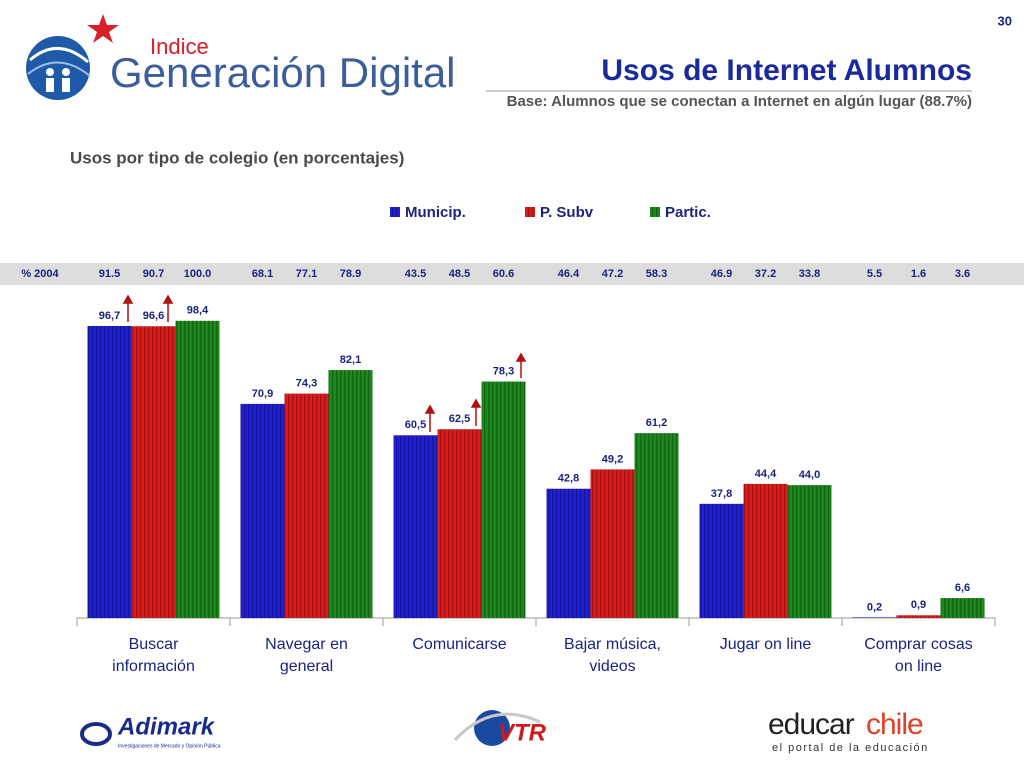 This screenshot has height=768, width=1024. Describe the element at coordinates (350, 274) in the screenshot. I see `row-2004-value: 78.9` at that location.